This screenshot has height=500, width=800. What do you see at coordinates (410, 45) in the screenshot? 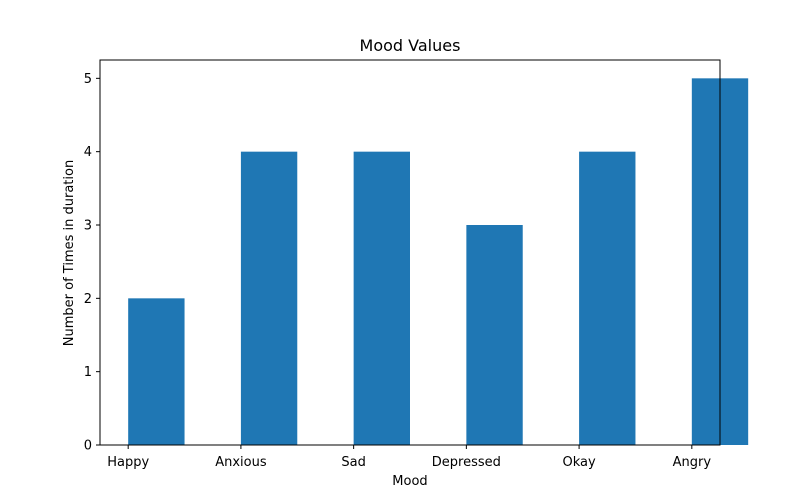
I see `chart-title: Mood Values` at bounding box center [410, 45].